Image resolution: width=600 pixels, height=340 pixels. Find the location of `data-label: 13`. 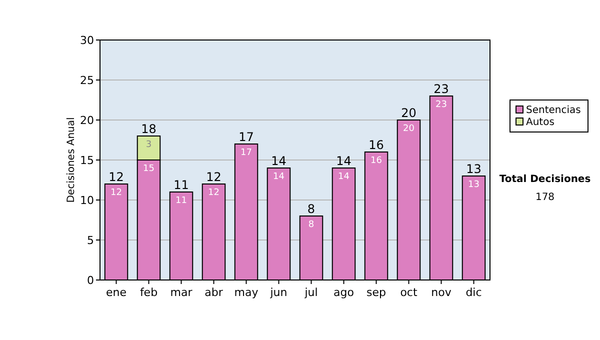

data-label: 13 is located at coordinates (474, 185).